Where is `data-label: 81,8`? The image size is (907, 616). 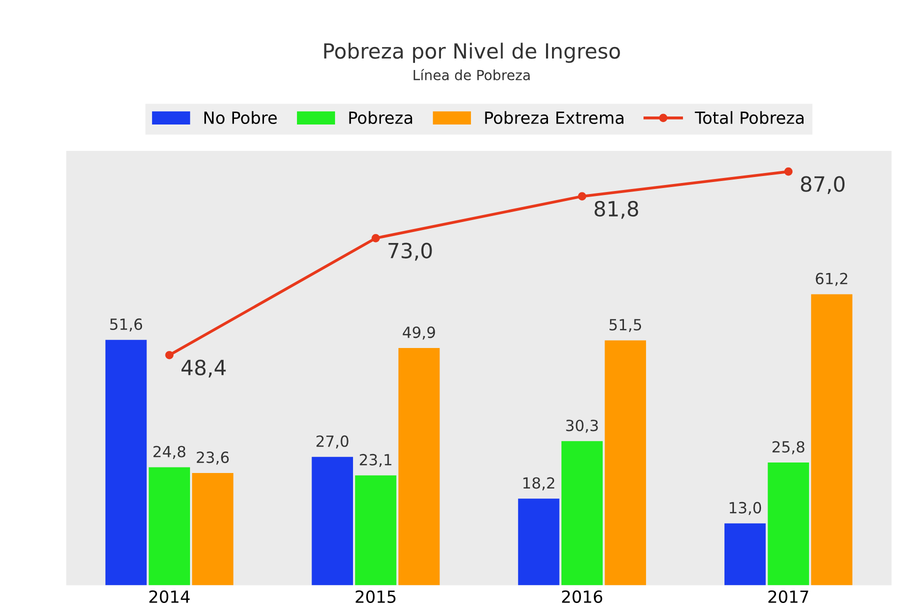
data-label: 81,8 is located at coordinates (616, 209).